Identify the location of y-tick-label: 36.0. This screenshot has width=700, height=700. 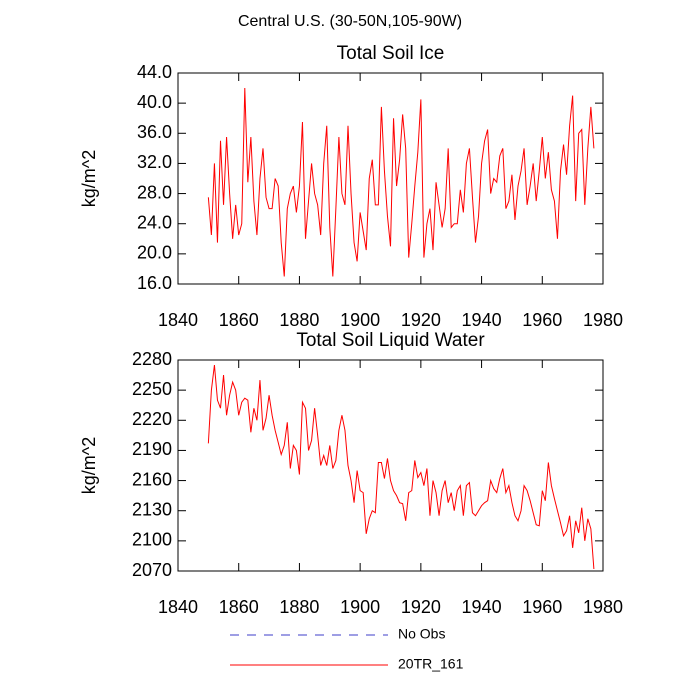
(154, 132).